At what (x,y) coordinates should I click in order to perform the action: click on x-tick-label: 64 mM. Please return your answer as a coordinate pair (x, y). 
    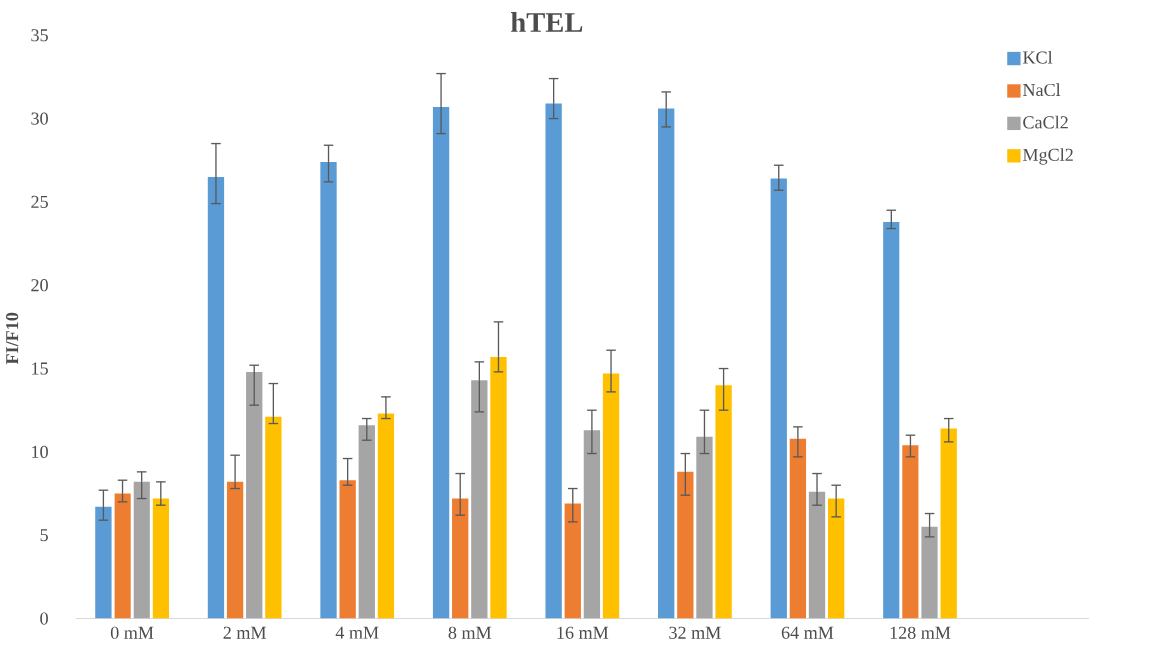
    Looking at the image, I should click on (807, 632).